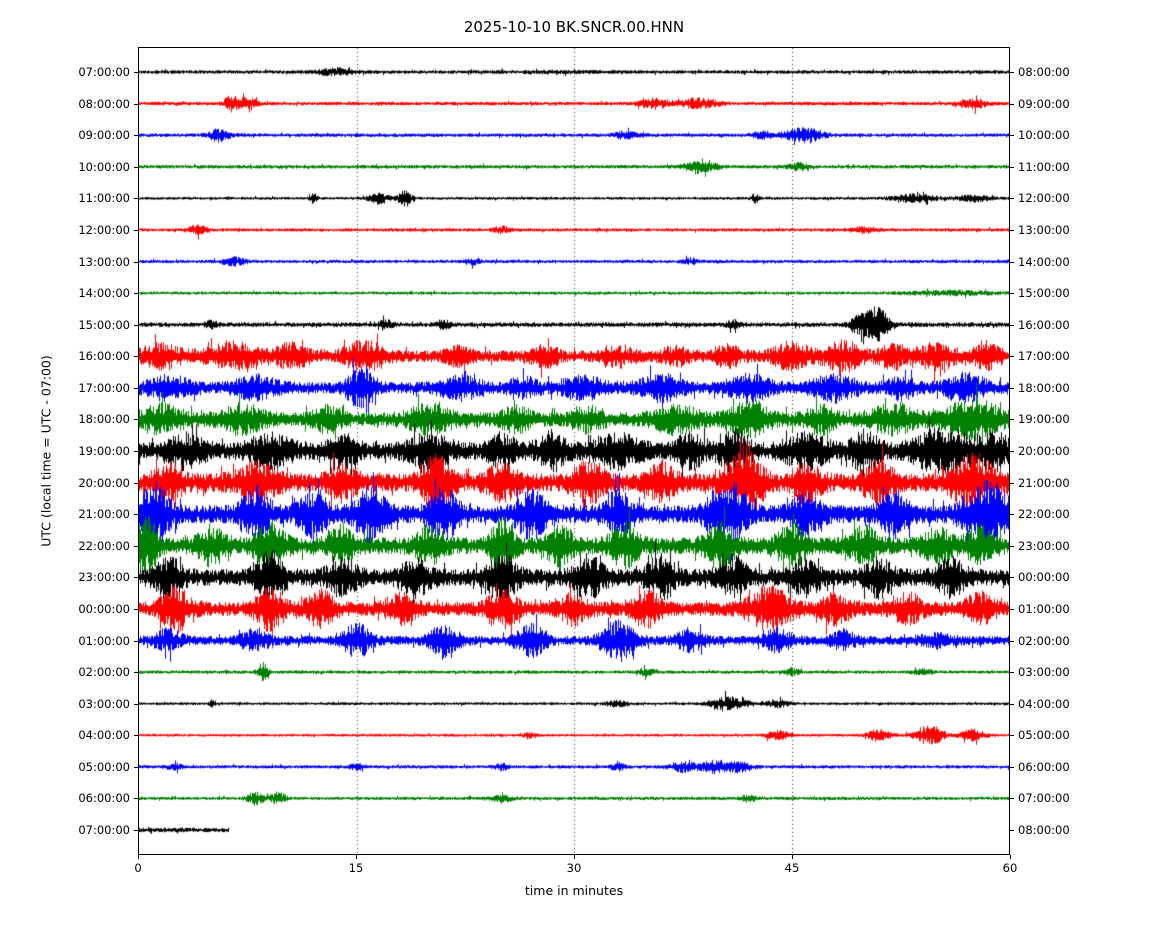  What do you see at coordinates (104, 514) in the screenshot?
I see `left-time-label: 21:00:00` at bounding box center [104, 514].